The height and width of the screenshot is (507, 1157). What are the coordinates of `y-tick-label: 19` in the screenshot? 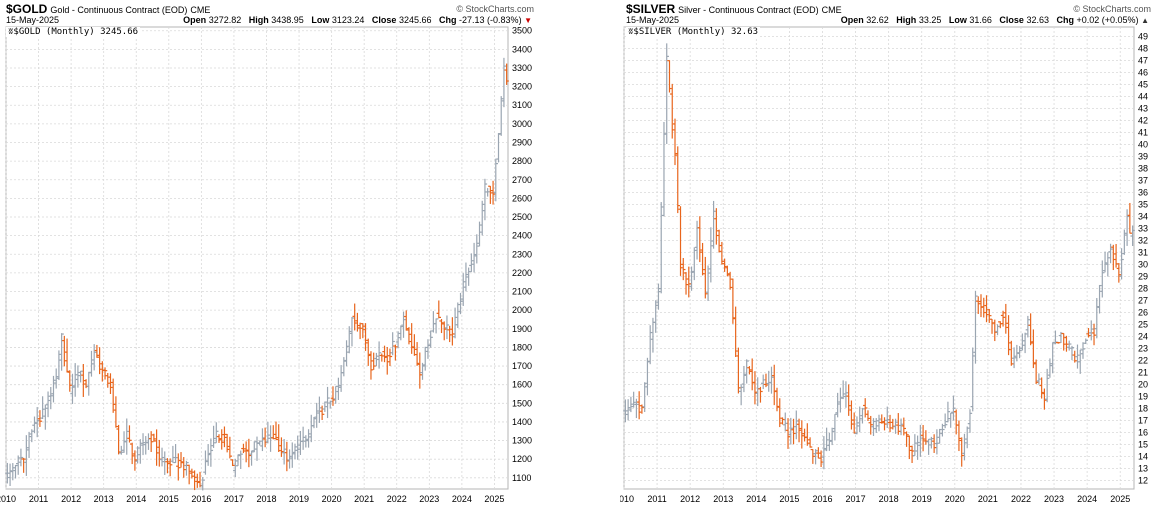 It's located at (1143, 397).